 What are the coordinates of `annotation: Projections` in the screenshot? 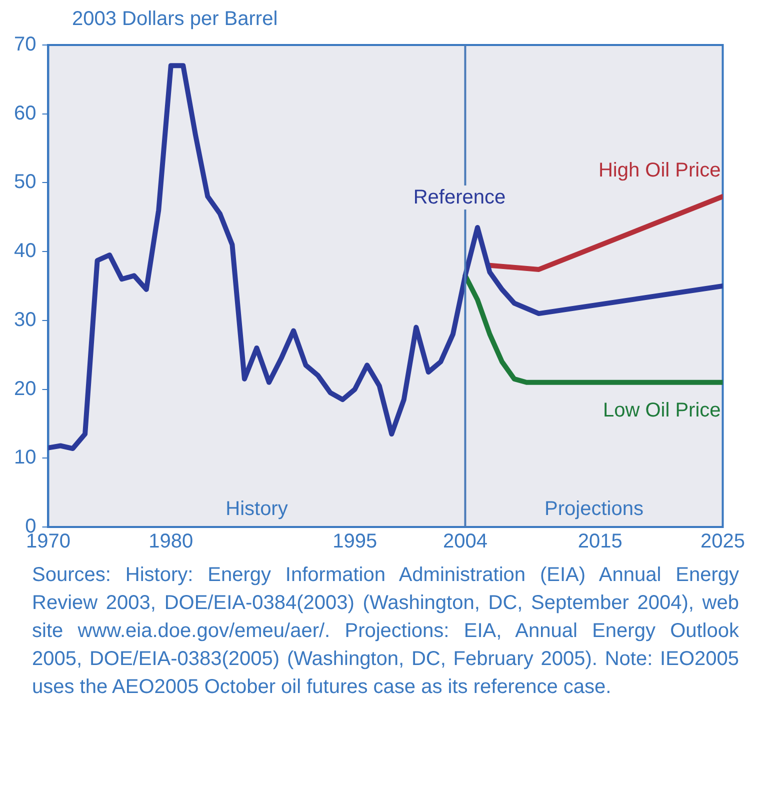 It's located at (594, 509).